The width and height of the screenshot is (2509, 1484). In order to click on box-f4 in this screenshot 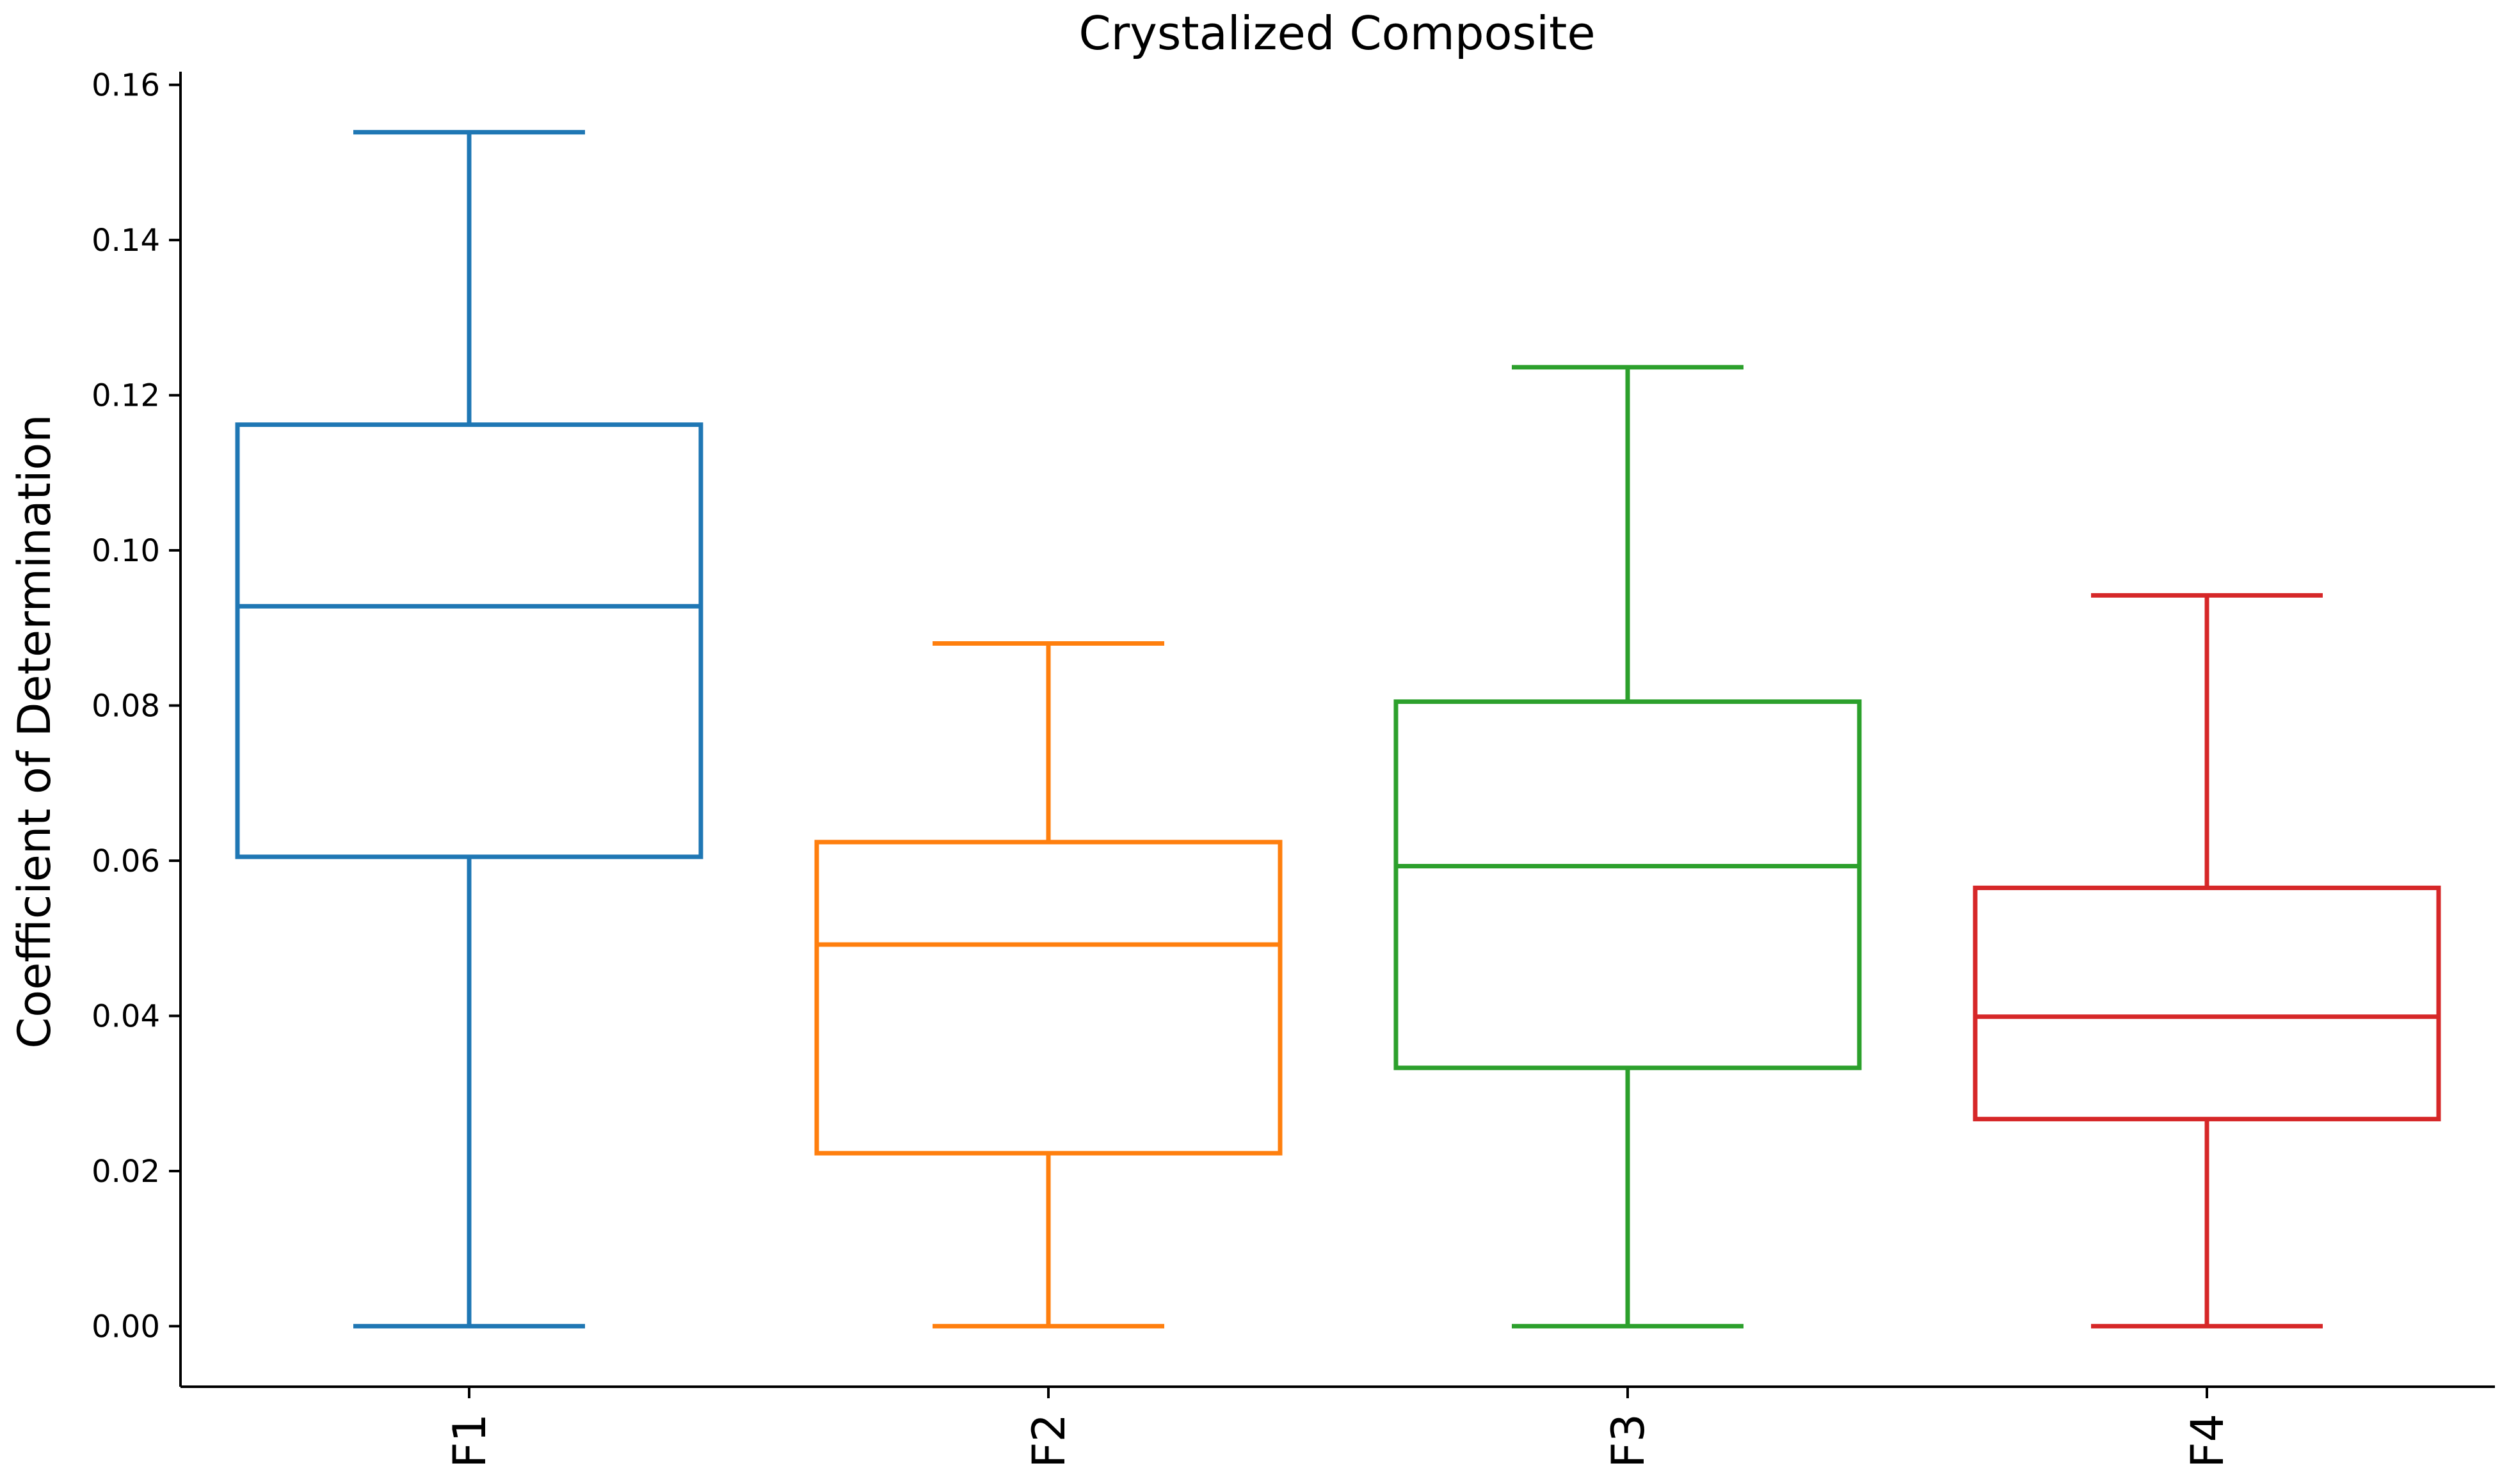, I will do `click(2207, 960)`.